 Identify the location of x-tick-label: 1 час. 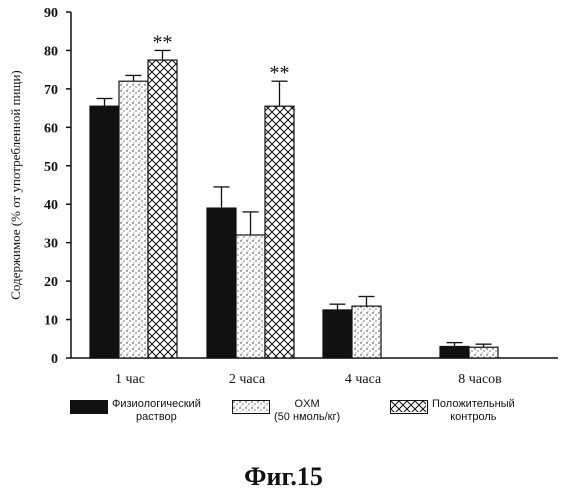
(130, 379).